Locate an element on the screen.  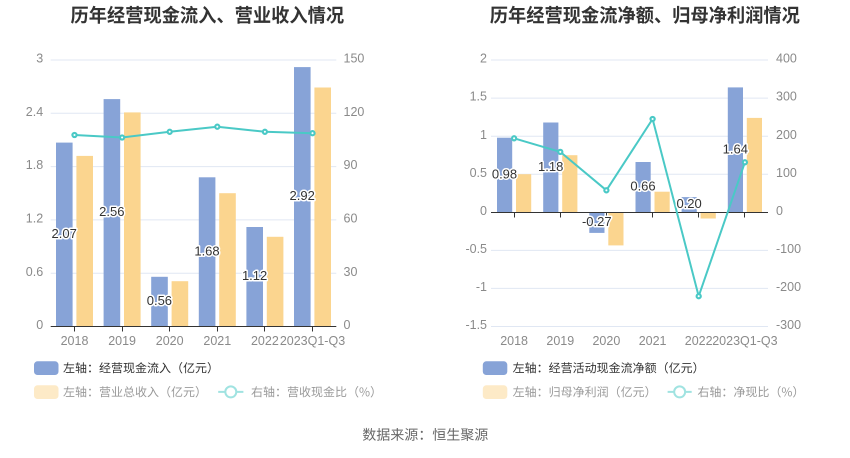
svg-text: 2.07 is located at coordinates (64, 233).